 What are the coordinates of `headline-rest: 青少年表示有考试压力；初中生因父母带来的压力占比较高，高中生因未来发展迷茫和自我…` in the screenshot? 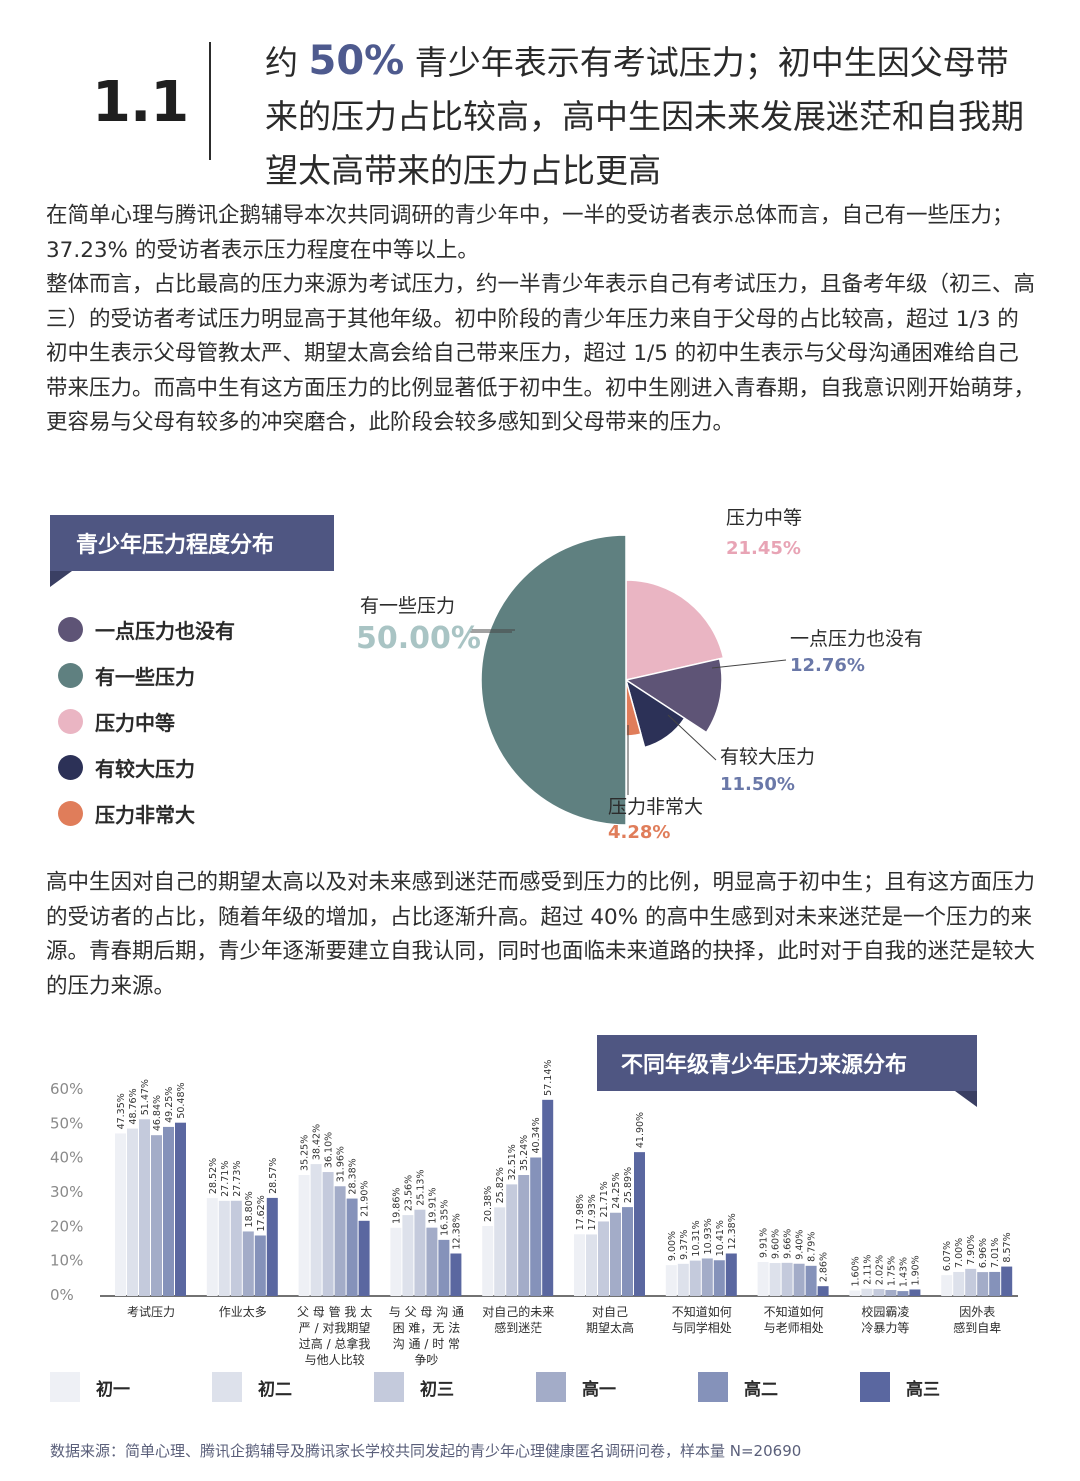 It's located at (644, 116).